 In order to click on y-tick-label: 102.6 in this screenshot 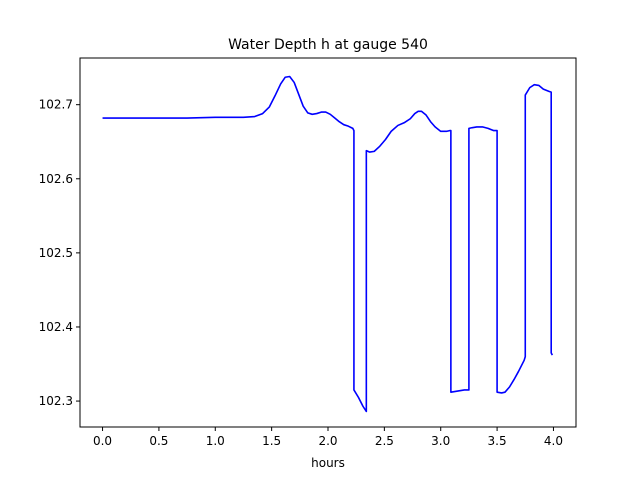, I will do `click(56, 179)`.